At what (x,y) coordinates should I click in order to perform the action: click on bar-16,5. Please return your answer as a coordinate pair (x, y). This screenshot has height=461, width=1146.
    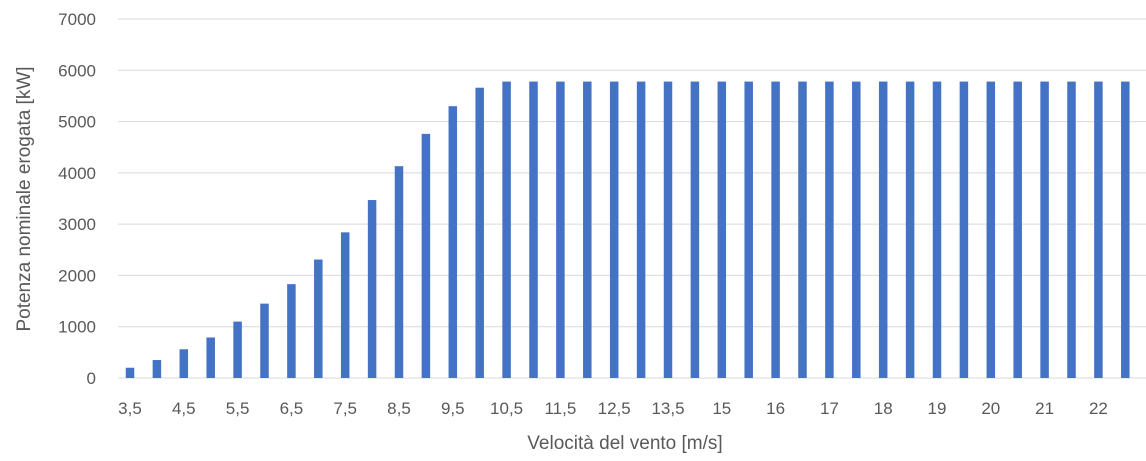
    Looking at the image, I should click on (802, 229).